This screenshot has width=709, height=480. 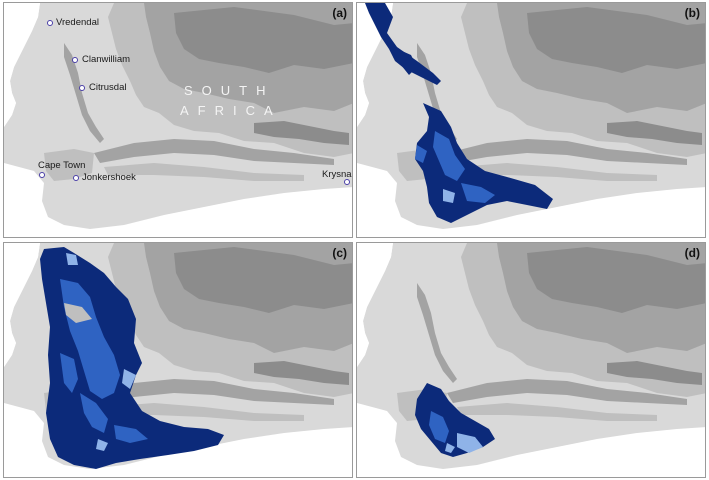 What do you see at coordinates (231, 110) in the screenshot?
I see `country-label-line-2: AFRICA` at bounding box center [231, 110].